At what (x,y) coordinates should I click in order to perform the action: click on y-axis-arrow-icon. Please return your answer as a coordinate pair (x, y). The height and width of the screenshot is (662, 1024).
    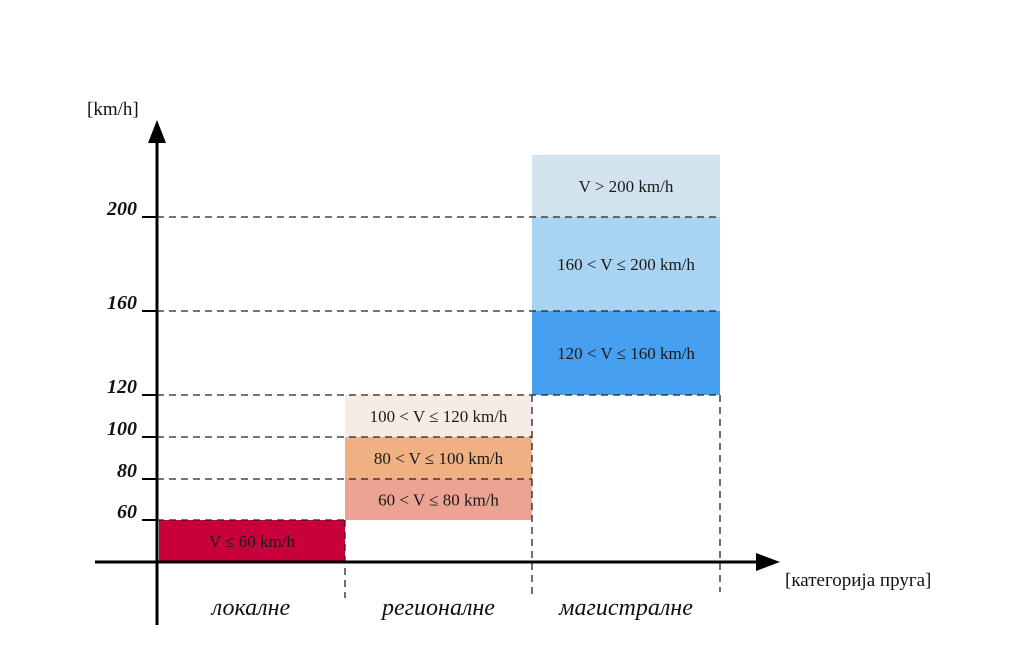
    Looking at the image, I should click on (157, 131).